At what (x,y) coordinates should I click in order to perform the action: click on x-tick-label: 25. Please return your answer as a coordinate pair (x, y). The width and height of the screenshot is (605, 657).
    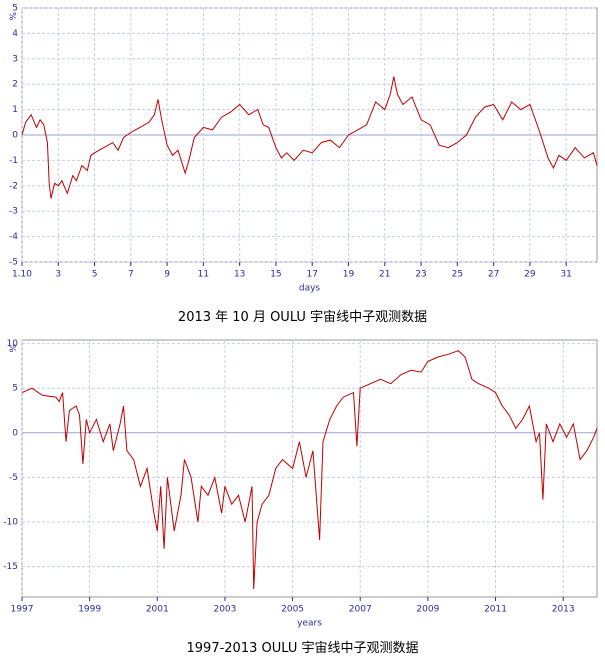
    Looking at the image, I should click on (457, 275).